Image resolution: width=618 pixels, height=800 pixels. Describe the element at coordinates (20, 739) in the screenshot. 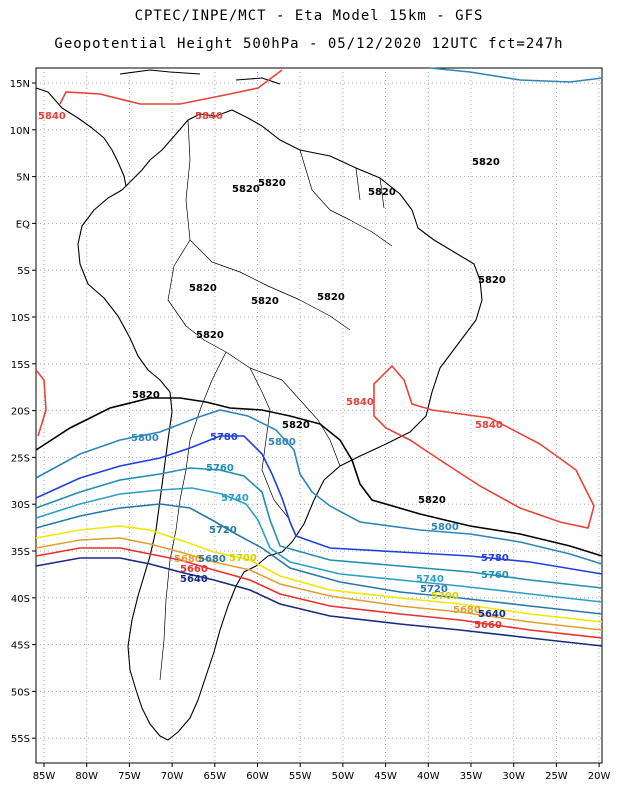

I see `latitude-tick-label: 55S` at that location.